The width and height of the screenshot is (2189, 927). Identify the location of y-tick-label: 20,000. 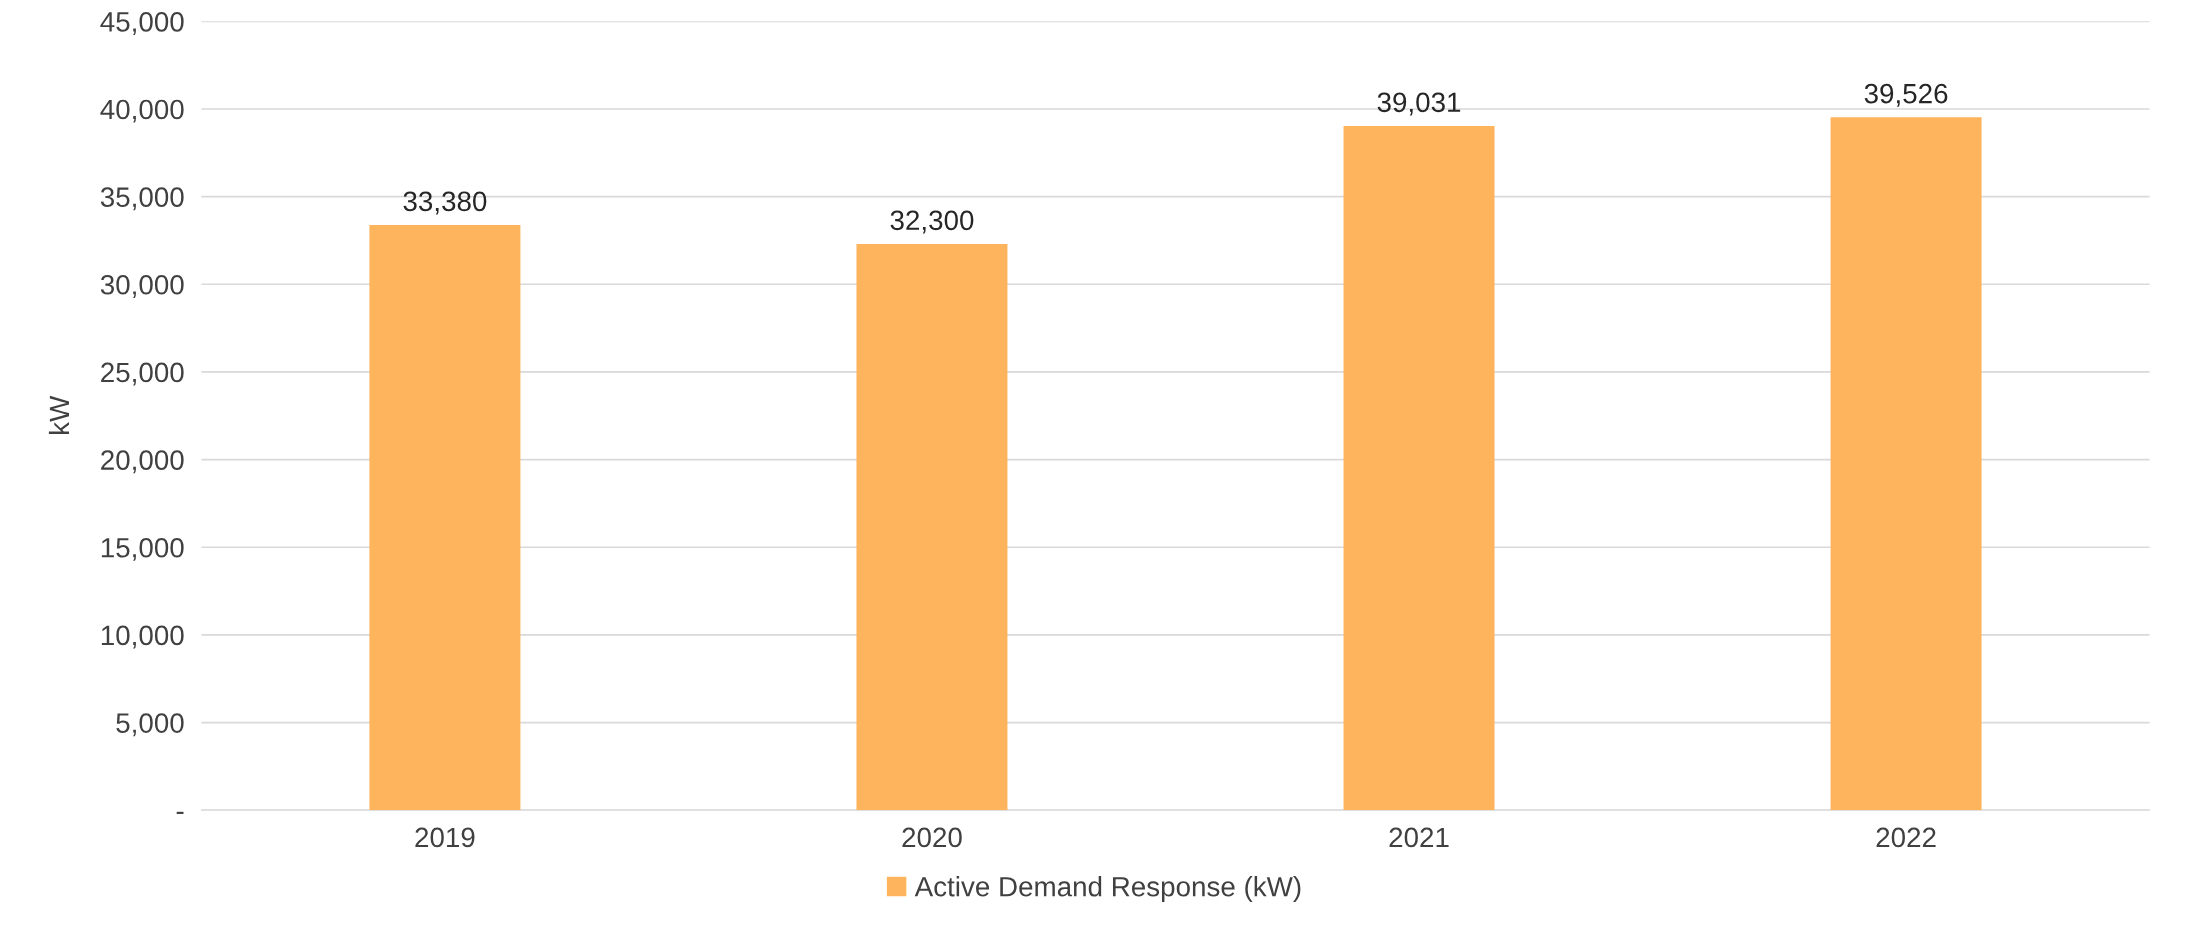
(142, 462).